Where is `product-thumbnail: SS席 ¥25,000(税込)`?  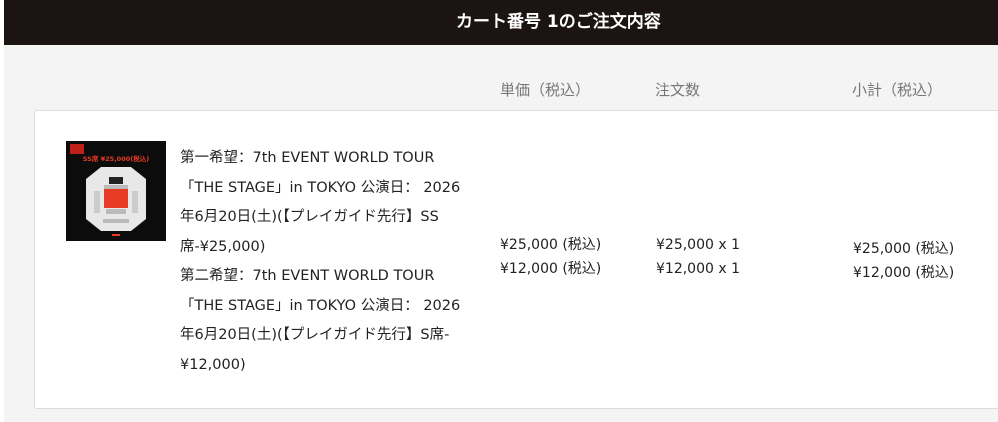 product-thumbnail: SS席 ¥25,000(税込) is located at coordinates (116, 191).